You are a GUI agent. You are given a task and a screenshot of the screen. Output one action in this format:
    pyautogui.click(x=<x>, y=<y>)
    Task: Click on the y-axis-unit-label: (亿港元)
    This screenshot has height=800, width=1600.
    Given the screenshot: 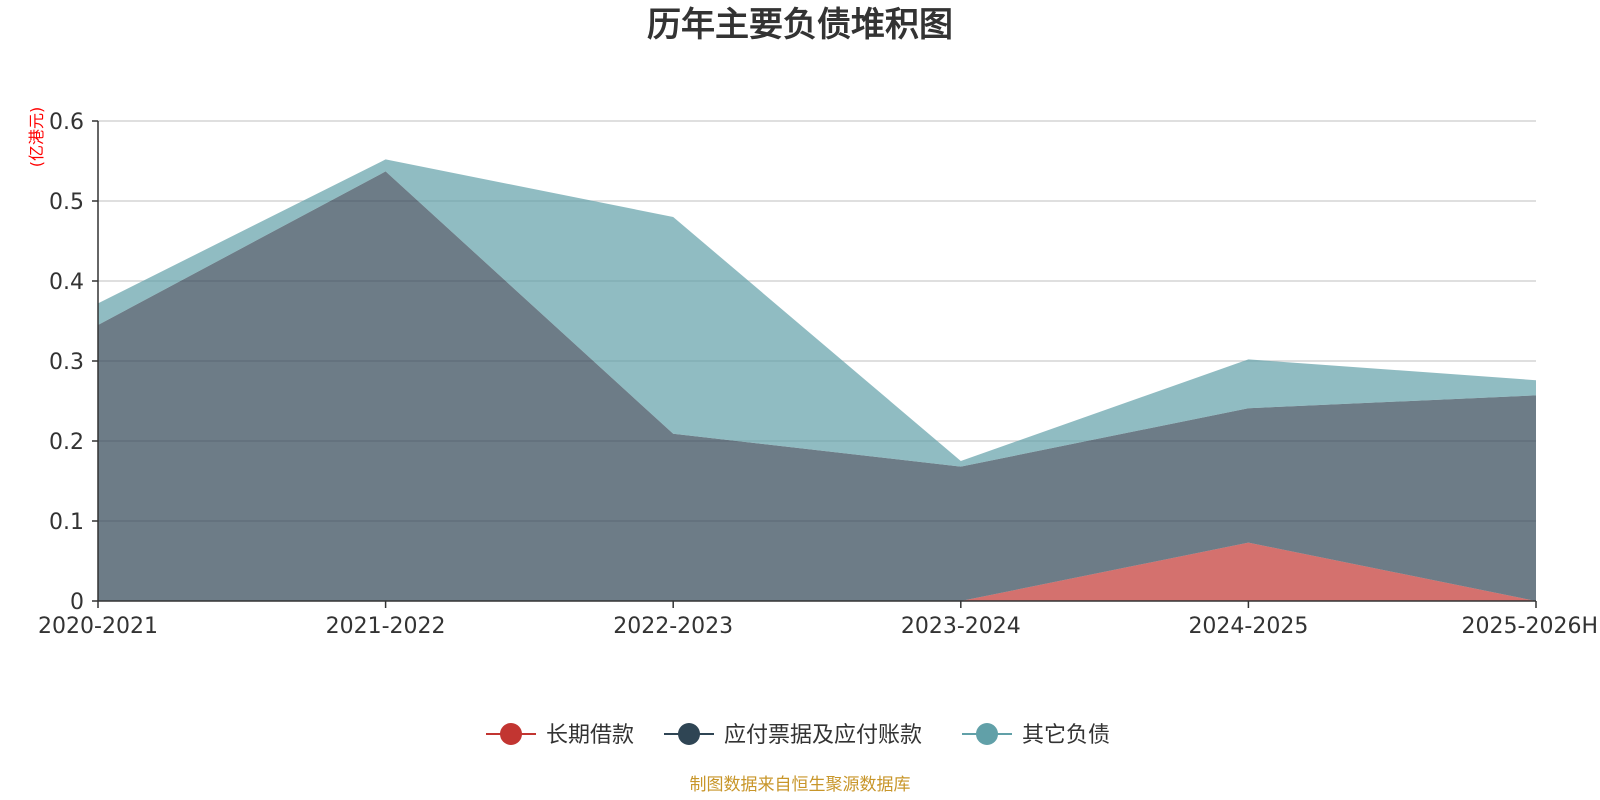 What is the action you would take?
    pyautogui.click(x=36, y=137)
    